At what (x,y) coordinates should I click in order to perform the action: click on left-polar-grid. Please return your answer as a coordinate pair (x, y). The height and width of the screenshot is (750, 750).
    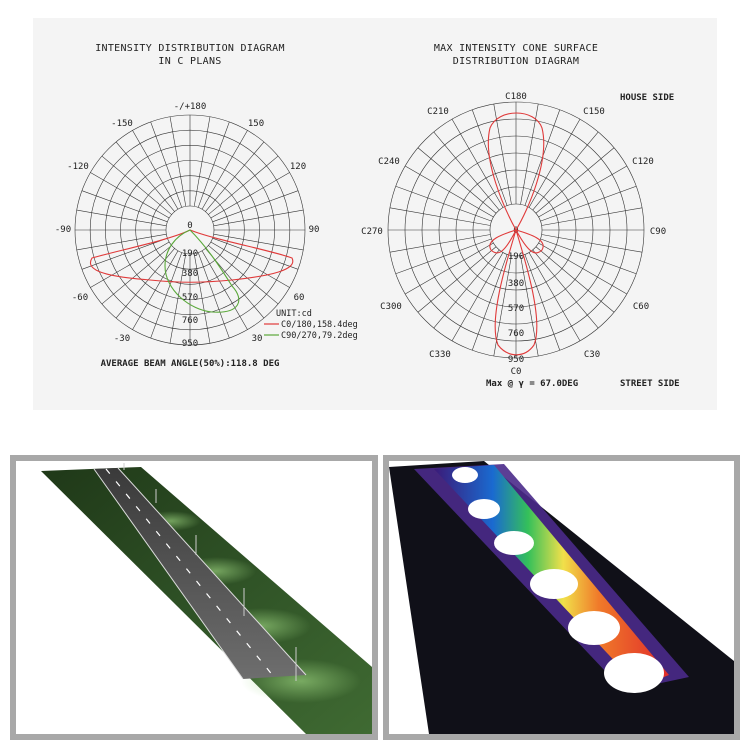
    Looking at the image, I should click on (190, 230).